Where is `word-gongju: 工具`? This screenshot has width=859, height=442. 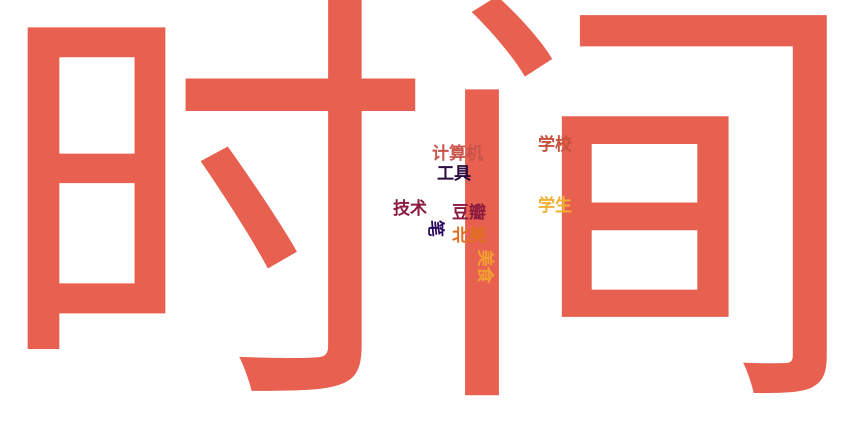 word-gongju: 工具 is located at coordinates (454, 174).